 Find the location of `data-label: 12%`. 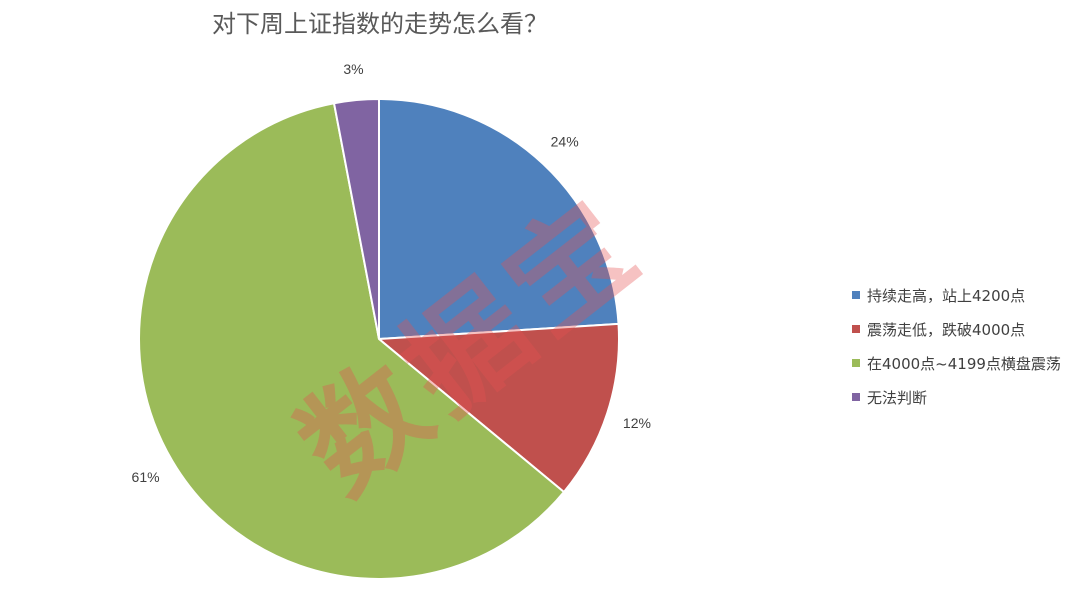

data-label: 12% is located at coordinates (637, 423).